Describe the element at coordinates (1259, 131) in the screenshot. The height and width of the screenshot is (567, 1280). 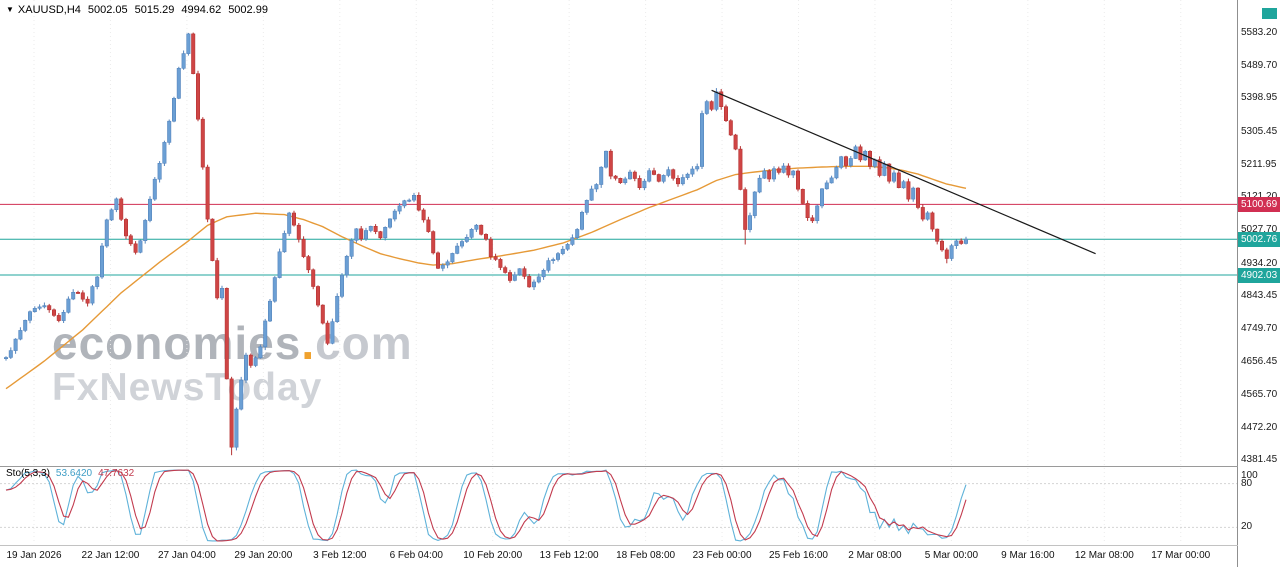
I see `price-axis-label: 5305.45` at that location.